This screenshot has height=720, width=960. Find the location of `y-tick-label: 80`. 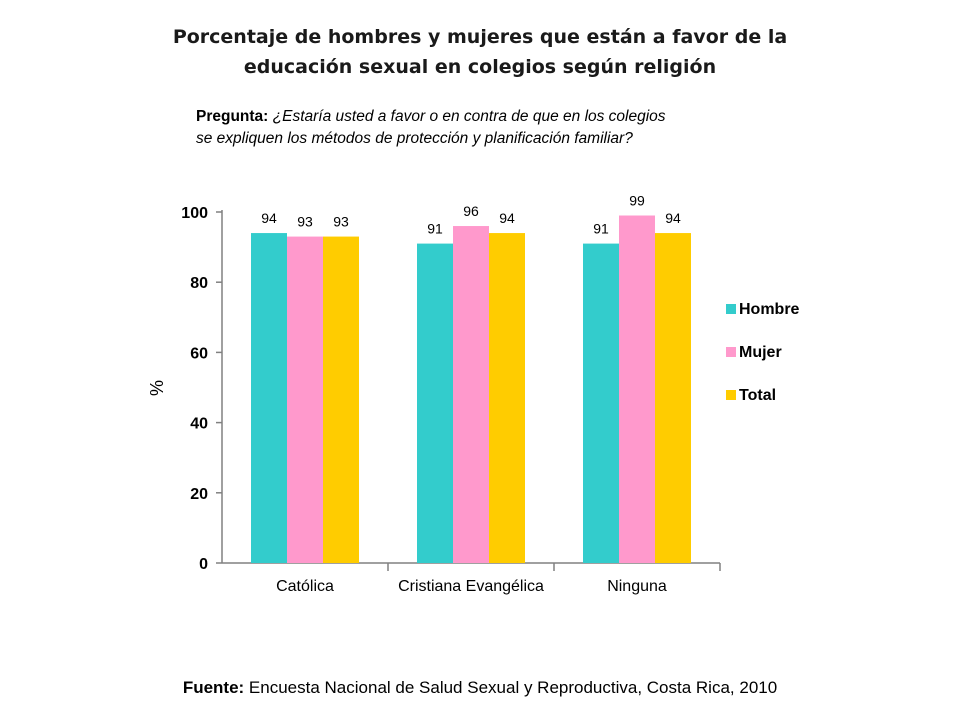

y-tick-label: 80 is located at coordinates (199, 283).